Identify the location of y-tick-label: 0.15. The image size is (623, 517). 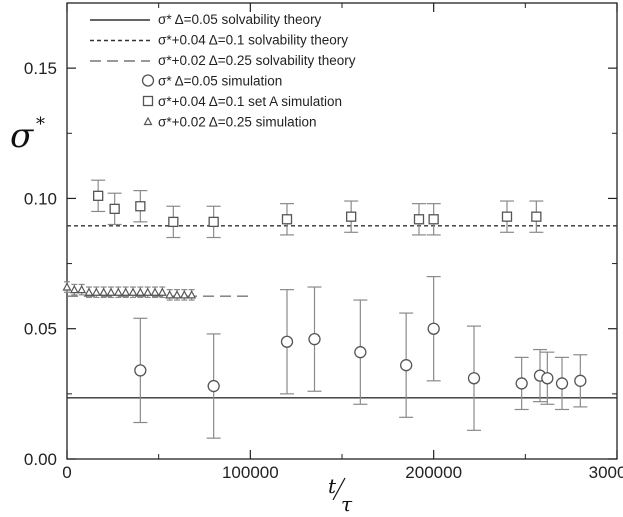
(40, 68).